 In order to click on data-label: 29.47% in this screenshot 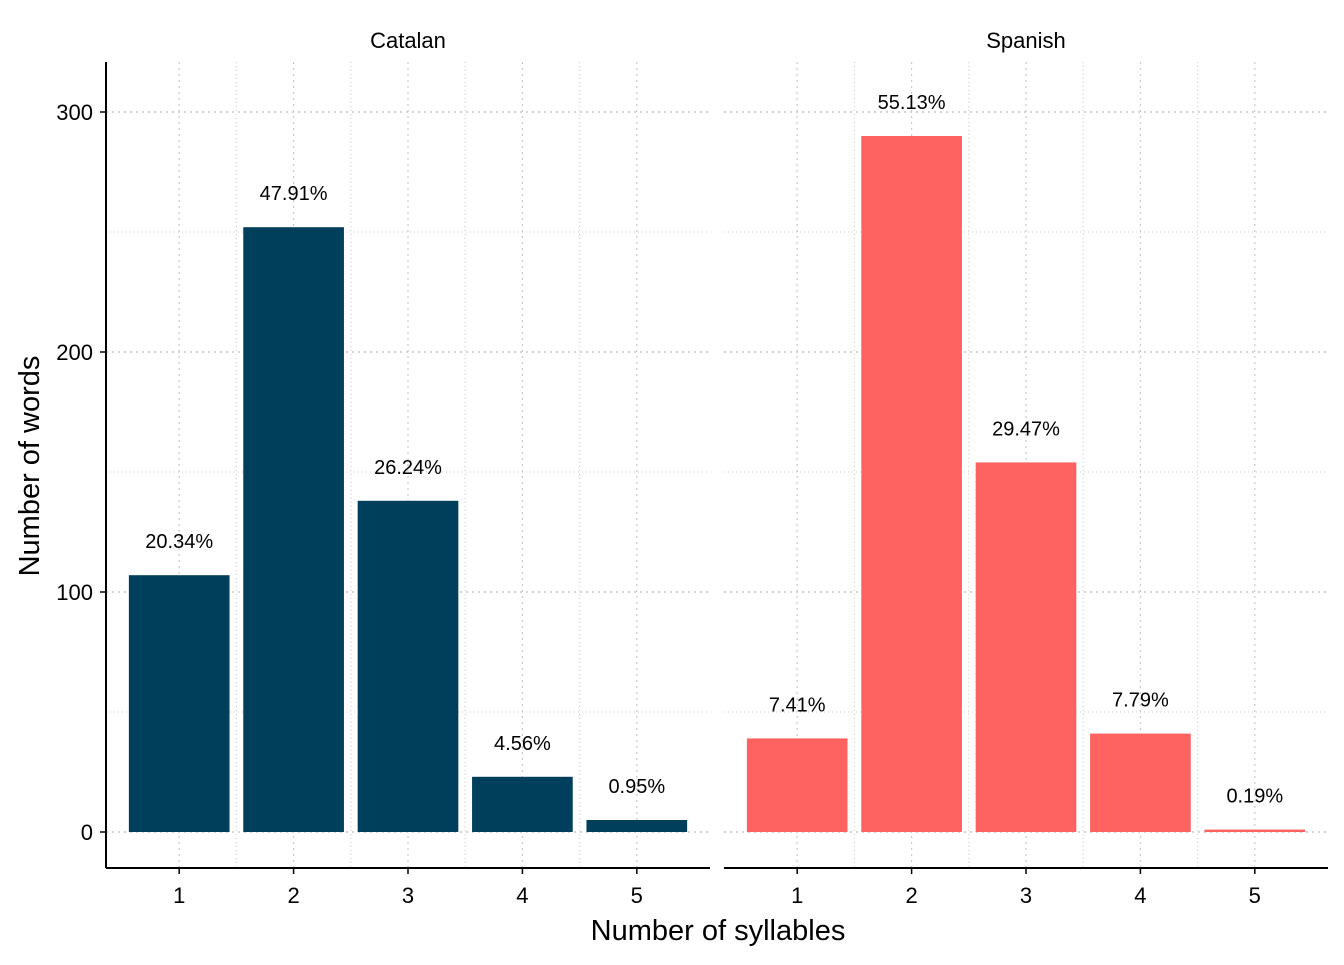, I will do `click(1026, 429)`.